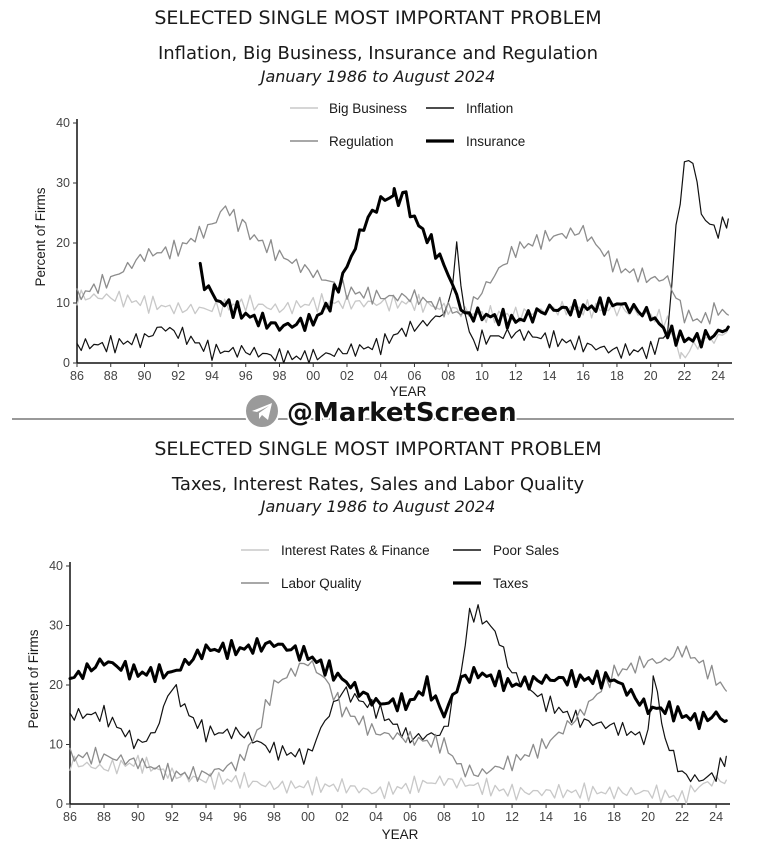 The height and width of the screenshot is (844, 758). Describe the element at coordinates (77, 376) in the screenshot. I see `top-x-tick-label: 86` at that location.